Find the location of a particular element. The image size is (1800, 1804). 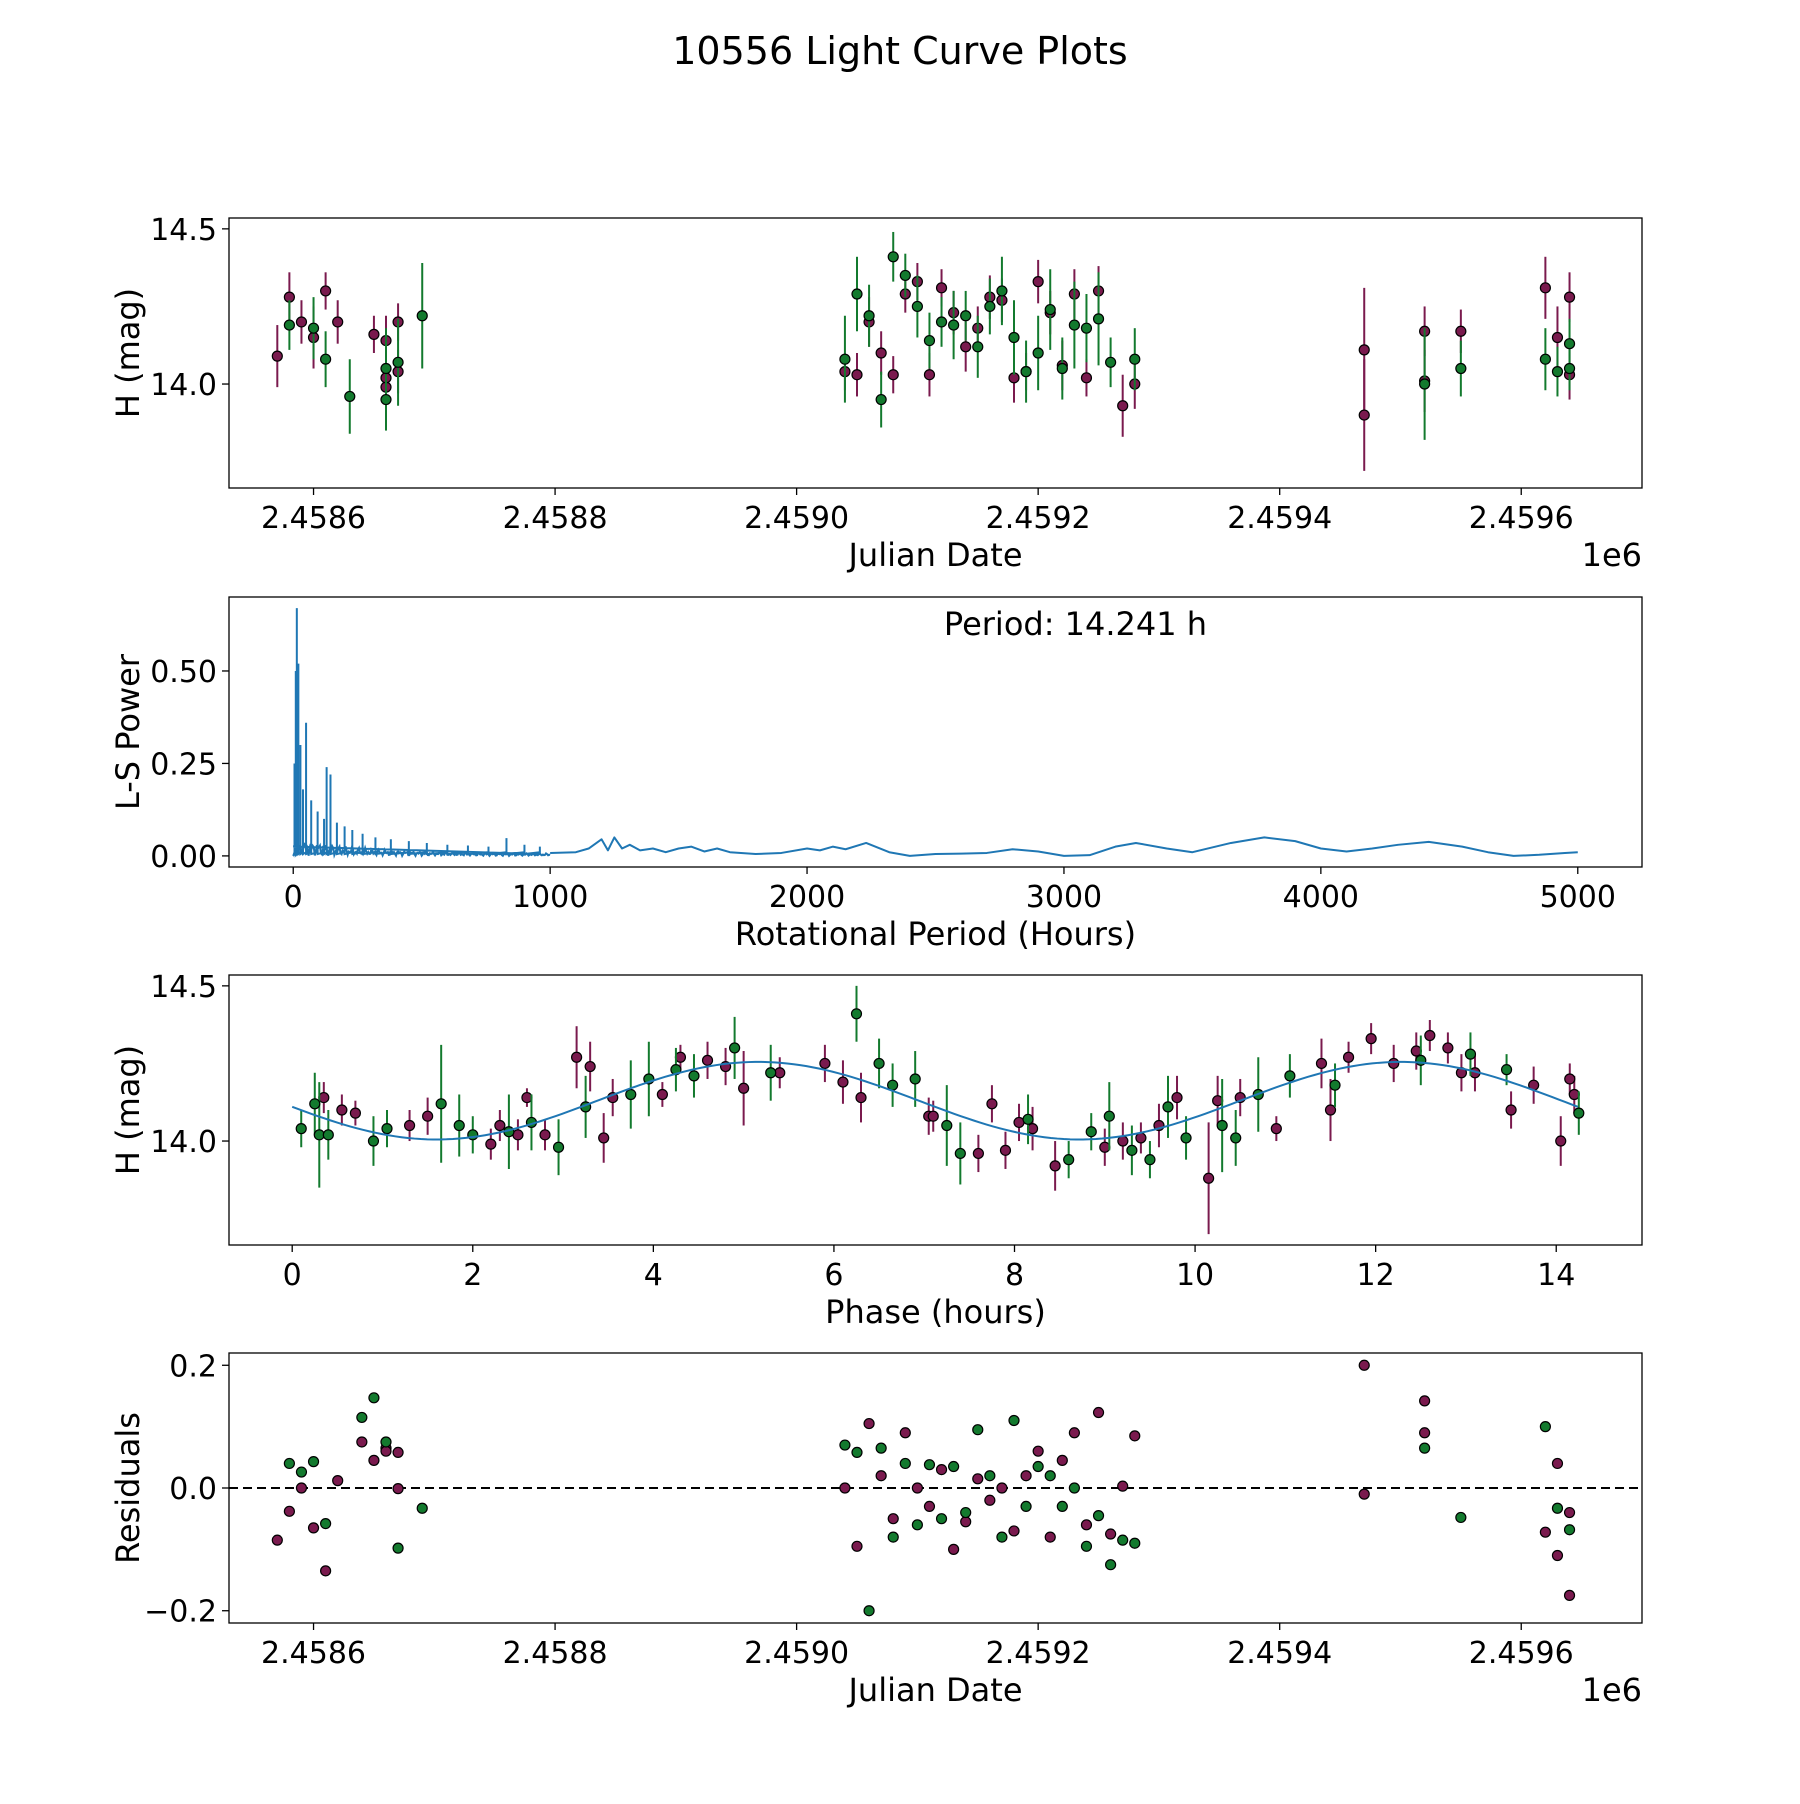

x-tick-label: 2 is located at coordinates (472, 1275).